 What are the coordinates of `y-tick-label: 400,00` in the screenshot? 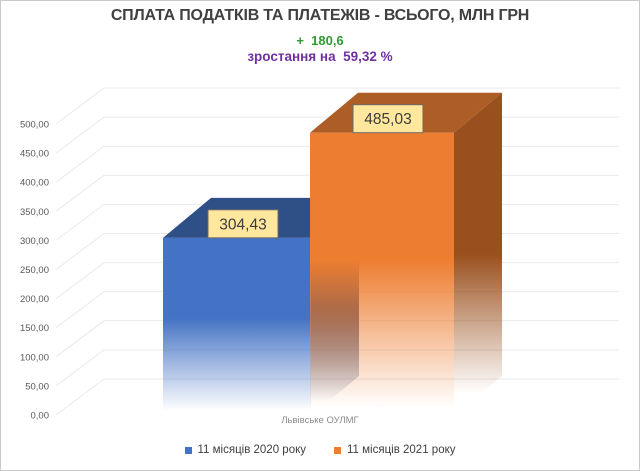 It's located at (34, 183).